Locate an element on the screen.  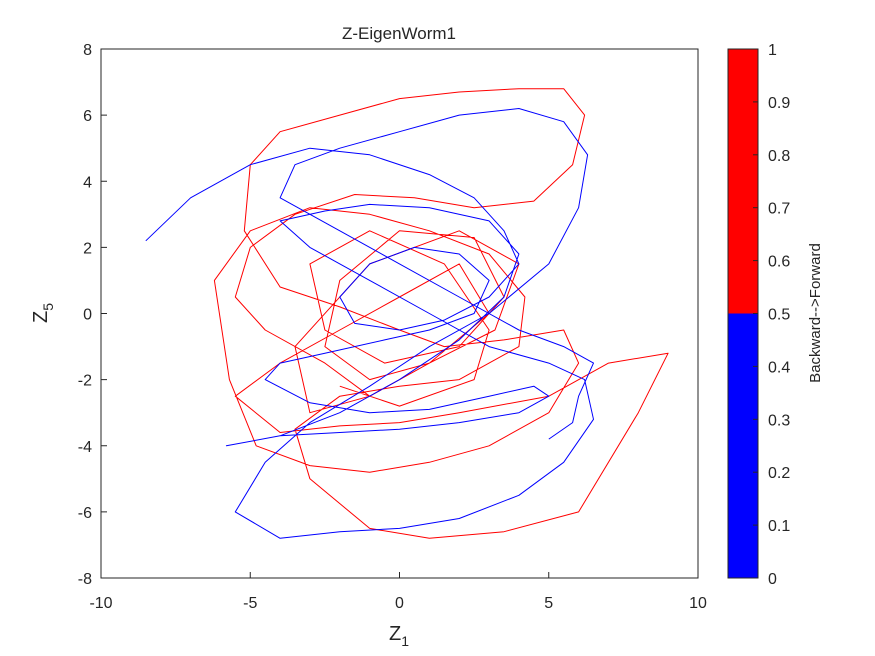
colorbar-segments is located at coordinates (743, 313).